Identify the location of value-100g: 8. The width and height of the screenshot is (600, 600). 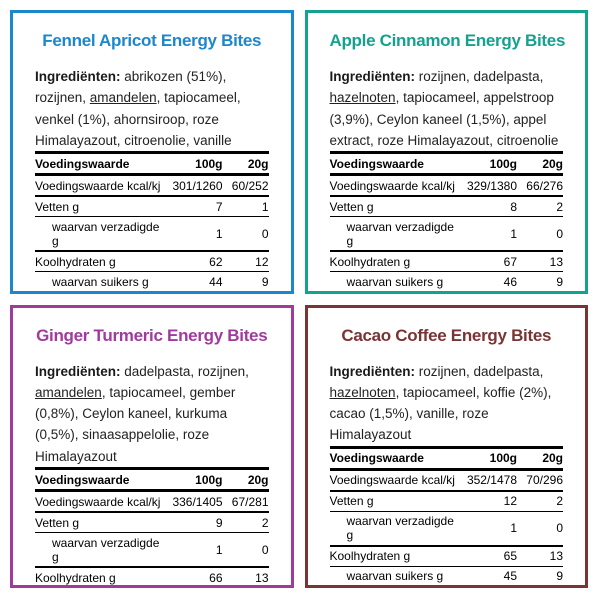
(513, 206).